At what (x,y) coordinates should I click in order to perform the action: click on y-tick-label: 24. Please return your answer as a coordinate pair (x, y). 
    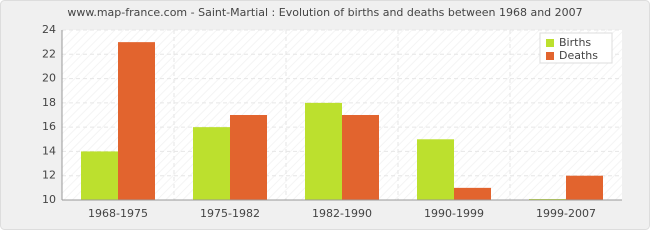
    Looking at the image, I should click on (49, 29).